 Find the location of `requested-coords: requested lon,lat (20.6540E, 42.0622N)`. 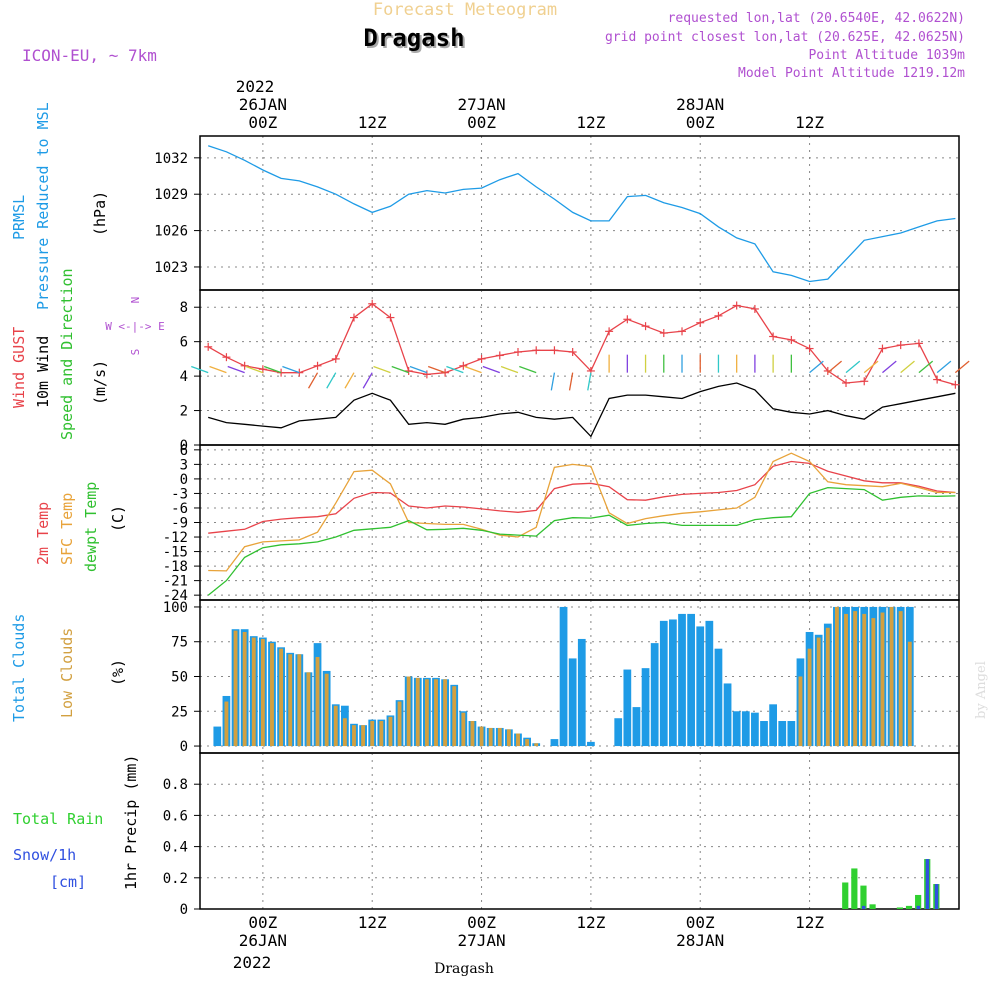

requested-coords: requested lon,lat (20.6540E, 42.0622N) is located at coordinates (816, 18).